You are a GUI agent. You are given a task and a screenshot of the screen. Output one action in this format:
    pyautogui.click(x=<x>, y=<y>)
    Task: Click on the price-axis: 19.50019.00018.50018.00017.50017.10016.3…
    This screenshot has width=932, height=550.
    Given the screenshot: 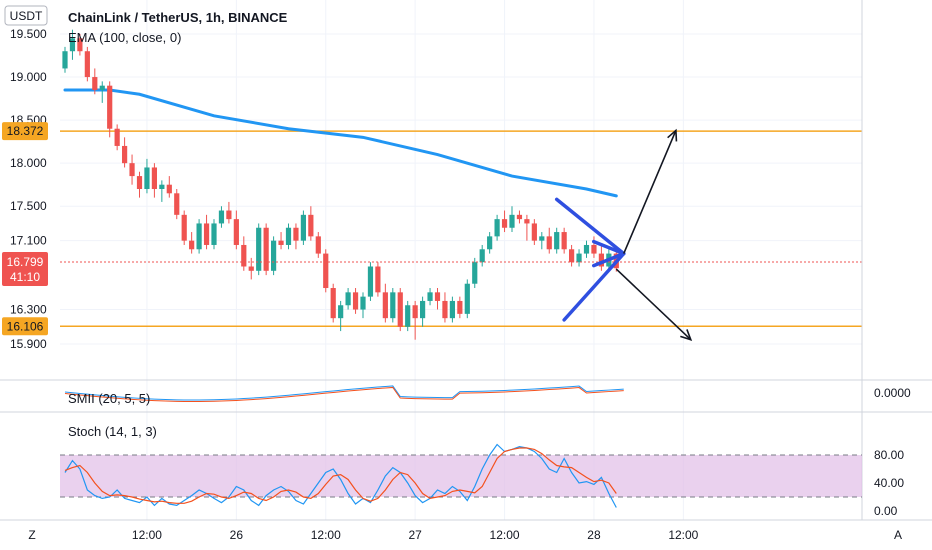 What is the action you would take?
    pyautogui.click(x=25, y=189)
    